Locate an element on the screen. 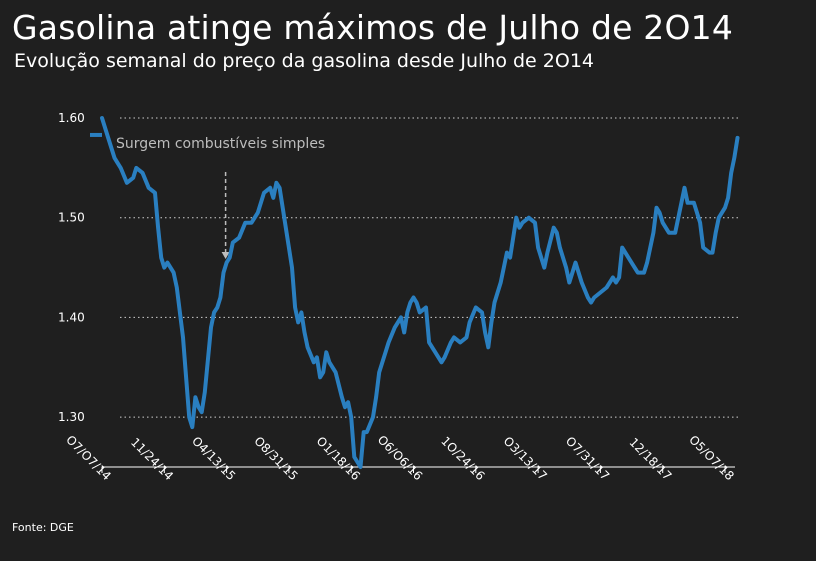 The image size is (816, 561). annotation-arrowhead is located at coordinates (225, 255).